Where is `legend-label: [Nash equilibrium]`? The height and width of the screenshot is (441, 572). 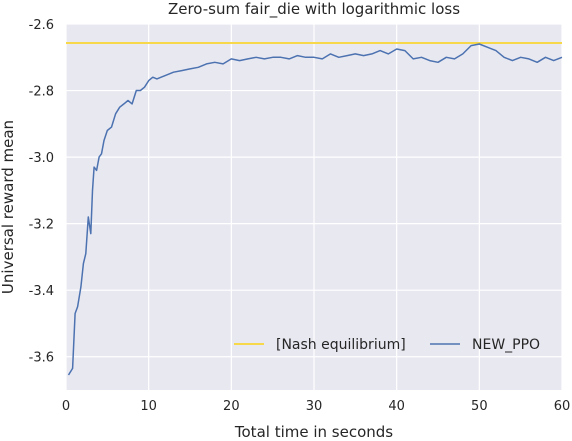
legend-label: [Nash equilibrium] is located at coordinates (341, 345).